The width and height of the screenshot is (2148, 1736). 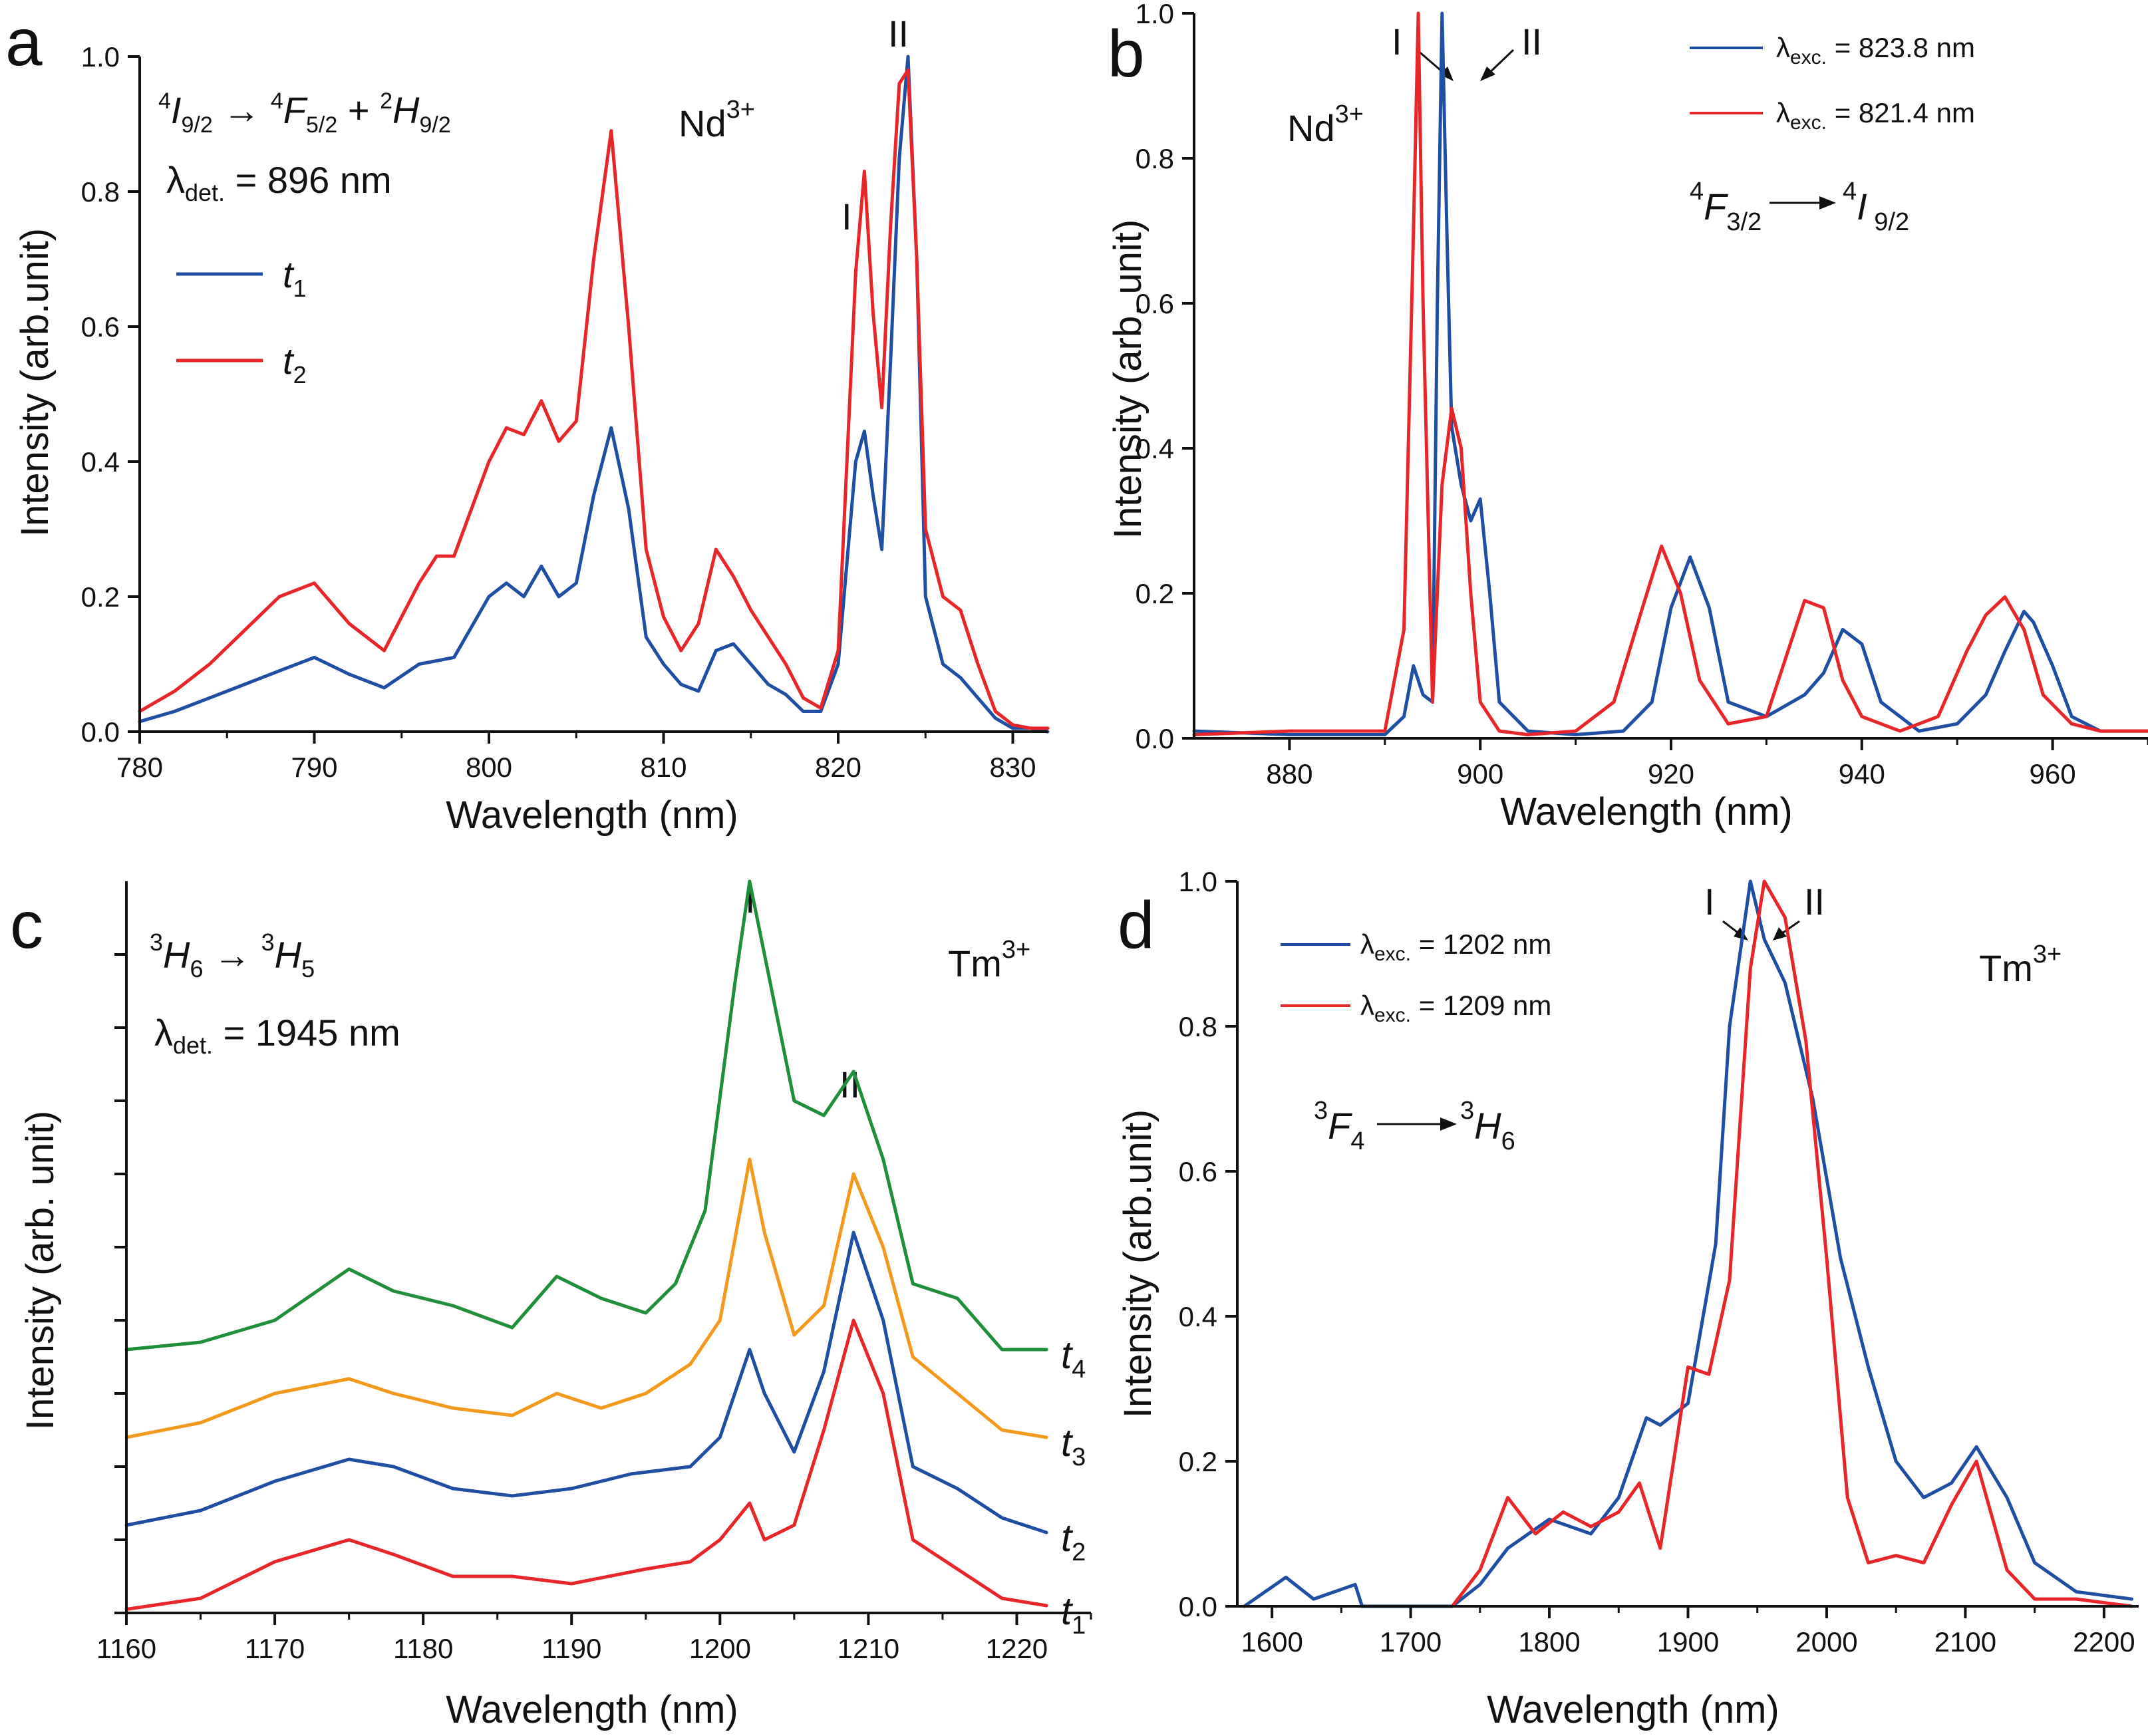 I want to click on peak-II-label-b: II, so click(x=1531, y=42).